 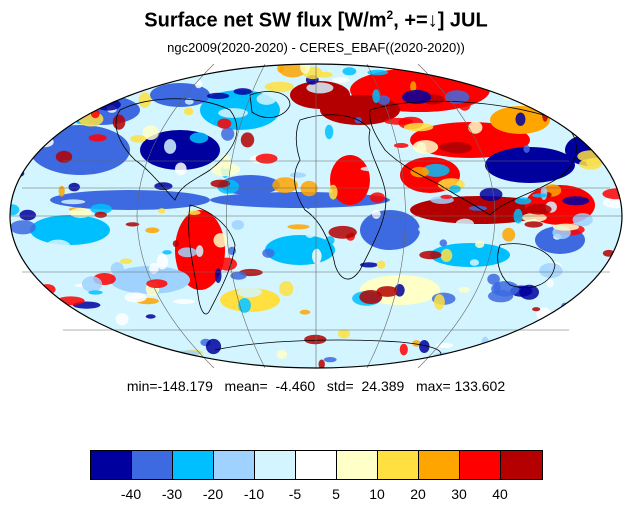 I want to click on colorbar-tick-label: -40, so click(x=131, y=494).